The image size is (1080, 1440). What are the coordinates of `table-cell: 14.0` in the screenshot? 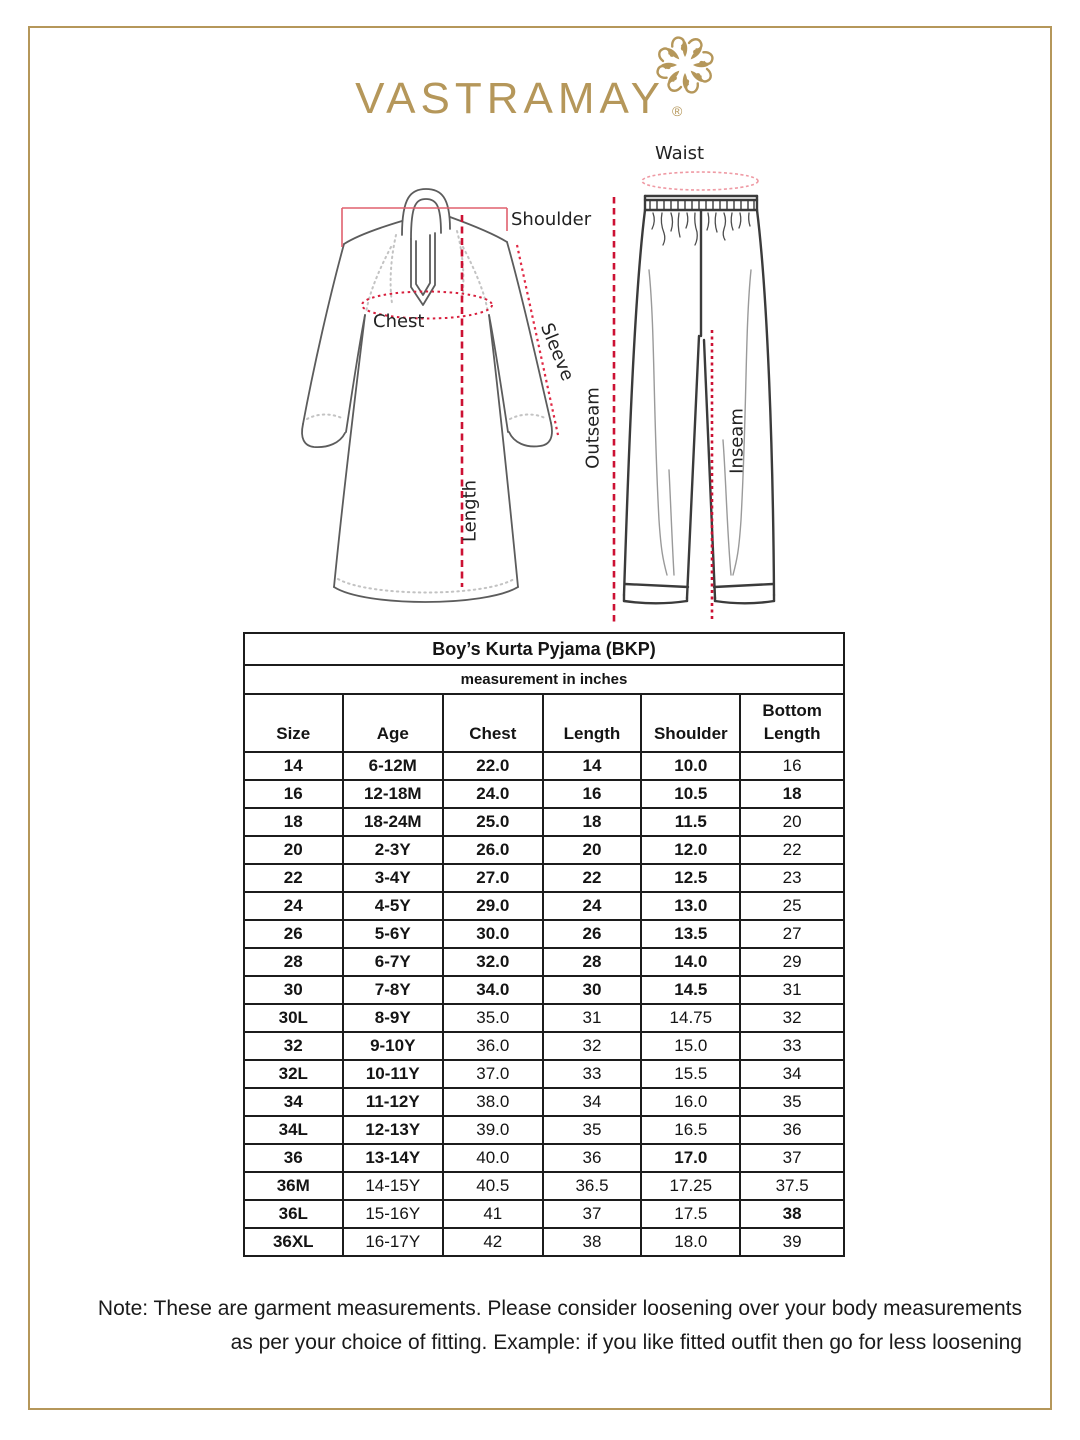 It's located at (691, 962).